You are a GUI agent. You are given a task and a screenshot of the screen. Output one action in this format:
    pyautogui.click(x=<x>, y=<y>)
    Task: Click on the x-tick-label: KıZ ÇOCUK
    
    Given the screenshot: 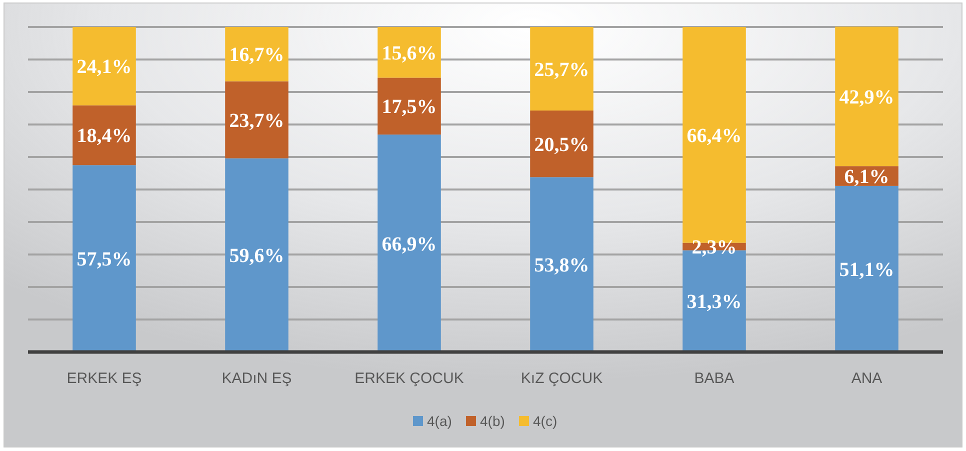 What is the action you would take?
    pyautogui.click(x=561, y=378)
    